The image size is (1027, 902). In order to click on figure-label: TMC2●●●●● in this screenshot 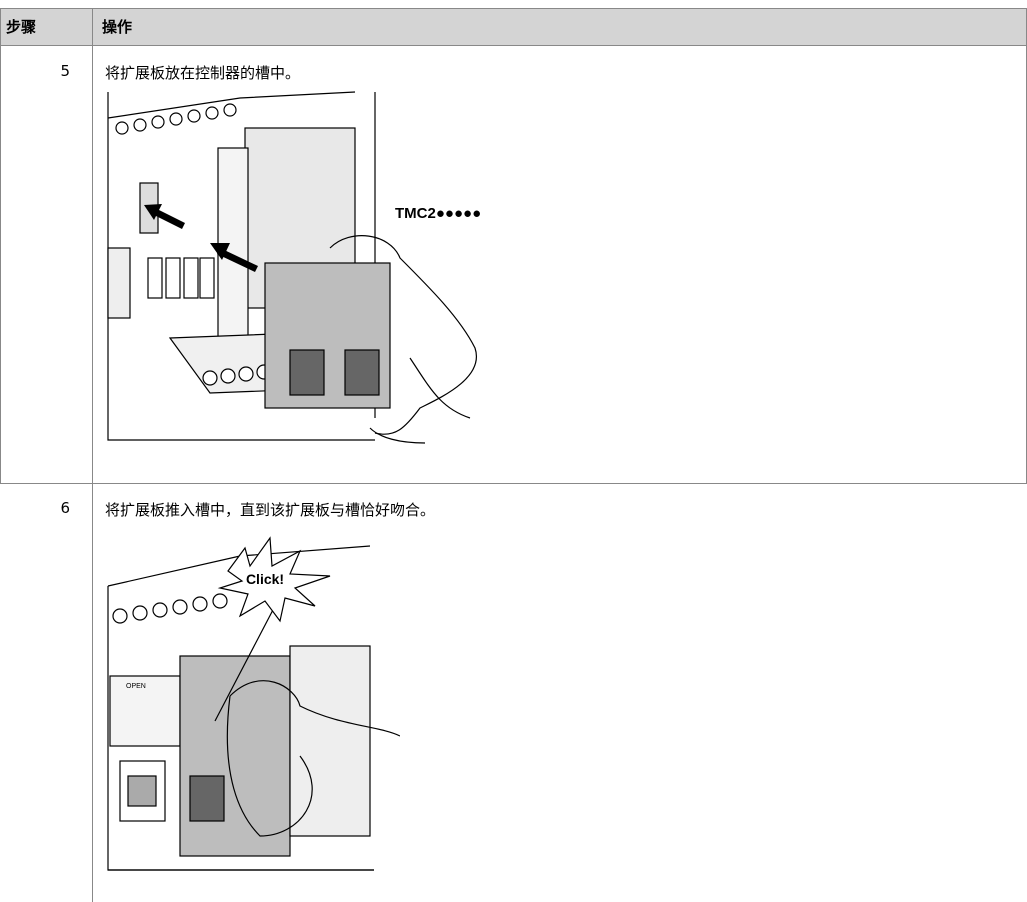, I will do `click(438, 213)`.